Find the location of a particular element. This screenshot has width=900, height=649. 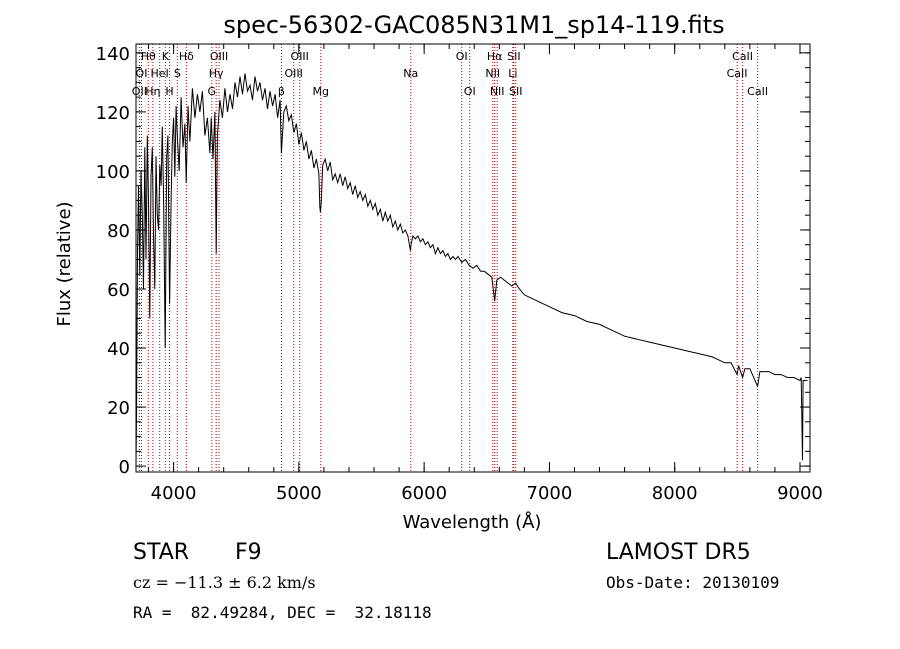

marker-label: G is located at coordinates (212, 91).